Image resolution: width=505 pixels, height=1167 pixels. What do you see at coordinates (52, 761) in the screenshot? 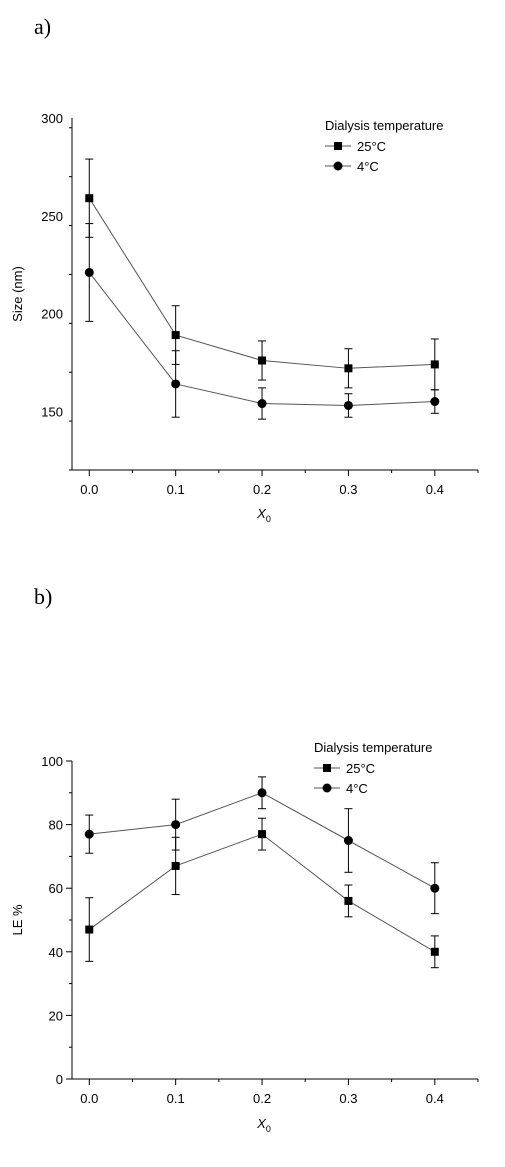
I see `y-tick-label: 100` at bounding box center [52, 761].